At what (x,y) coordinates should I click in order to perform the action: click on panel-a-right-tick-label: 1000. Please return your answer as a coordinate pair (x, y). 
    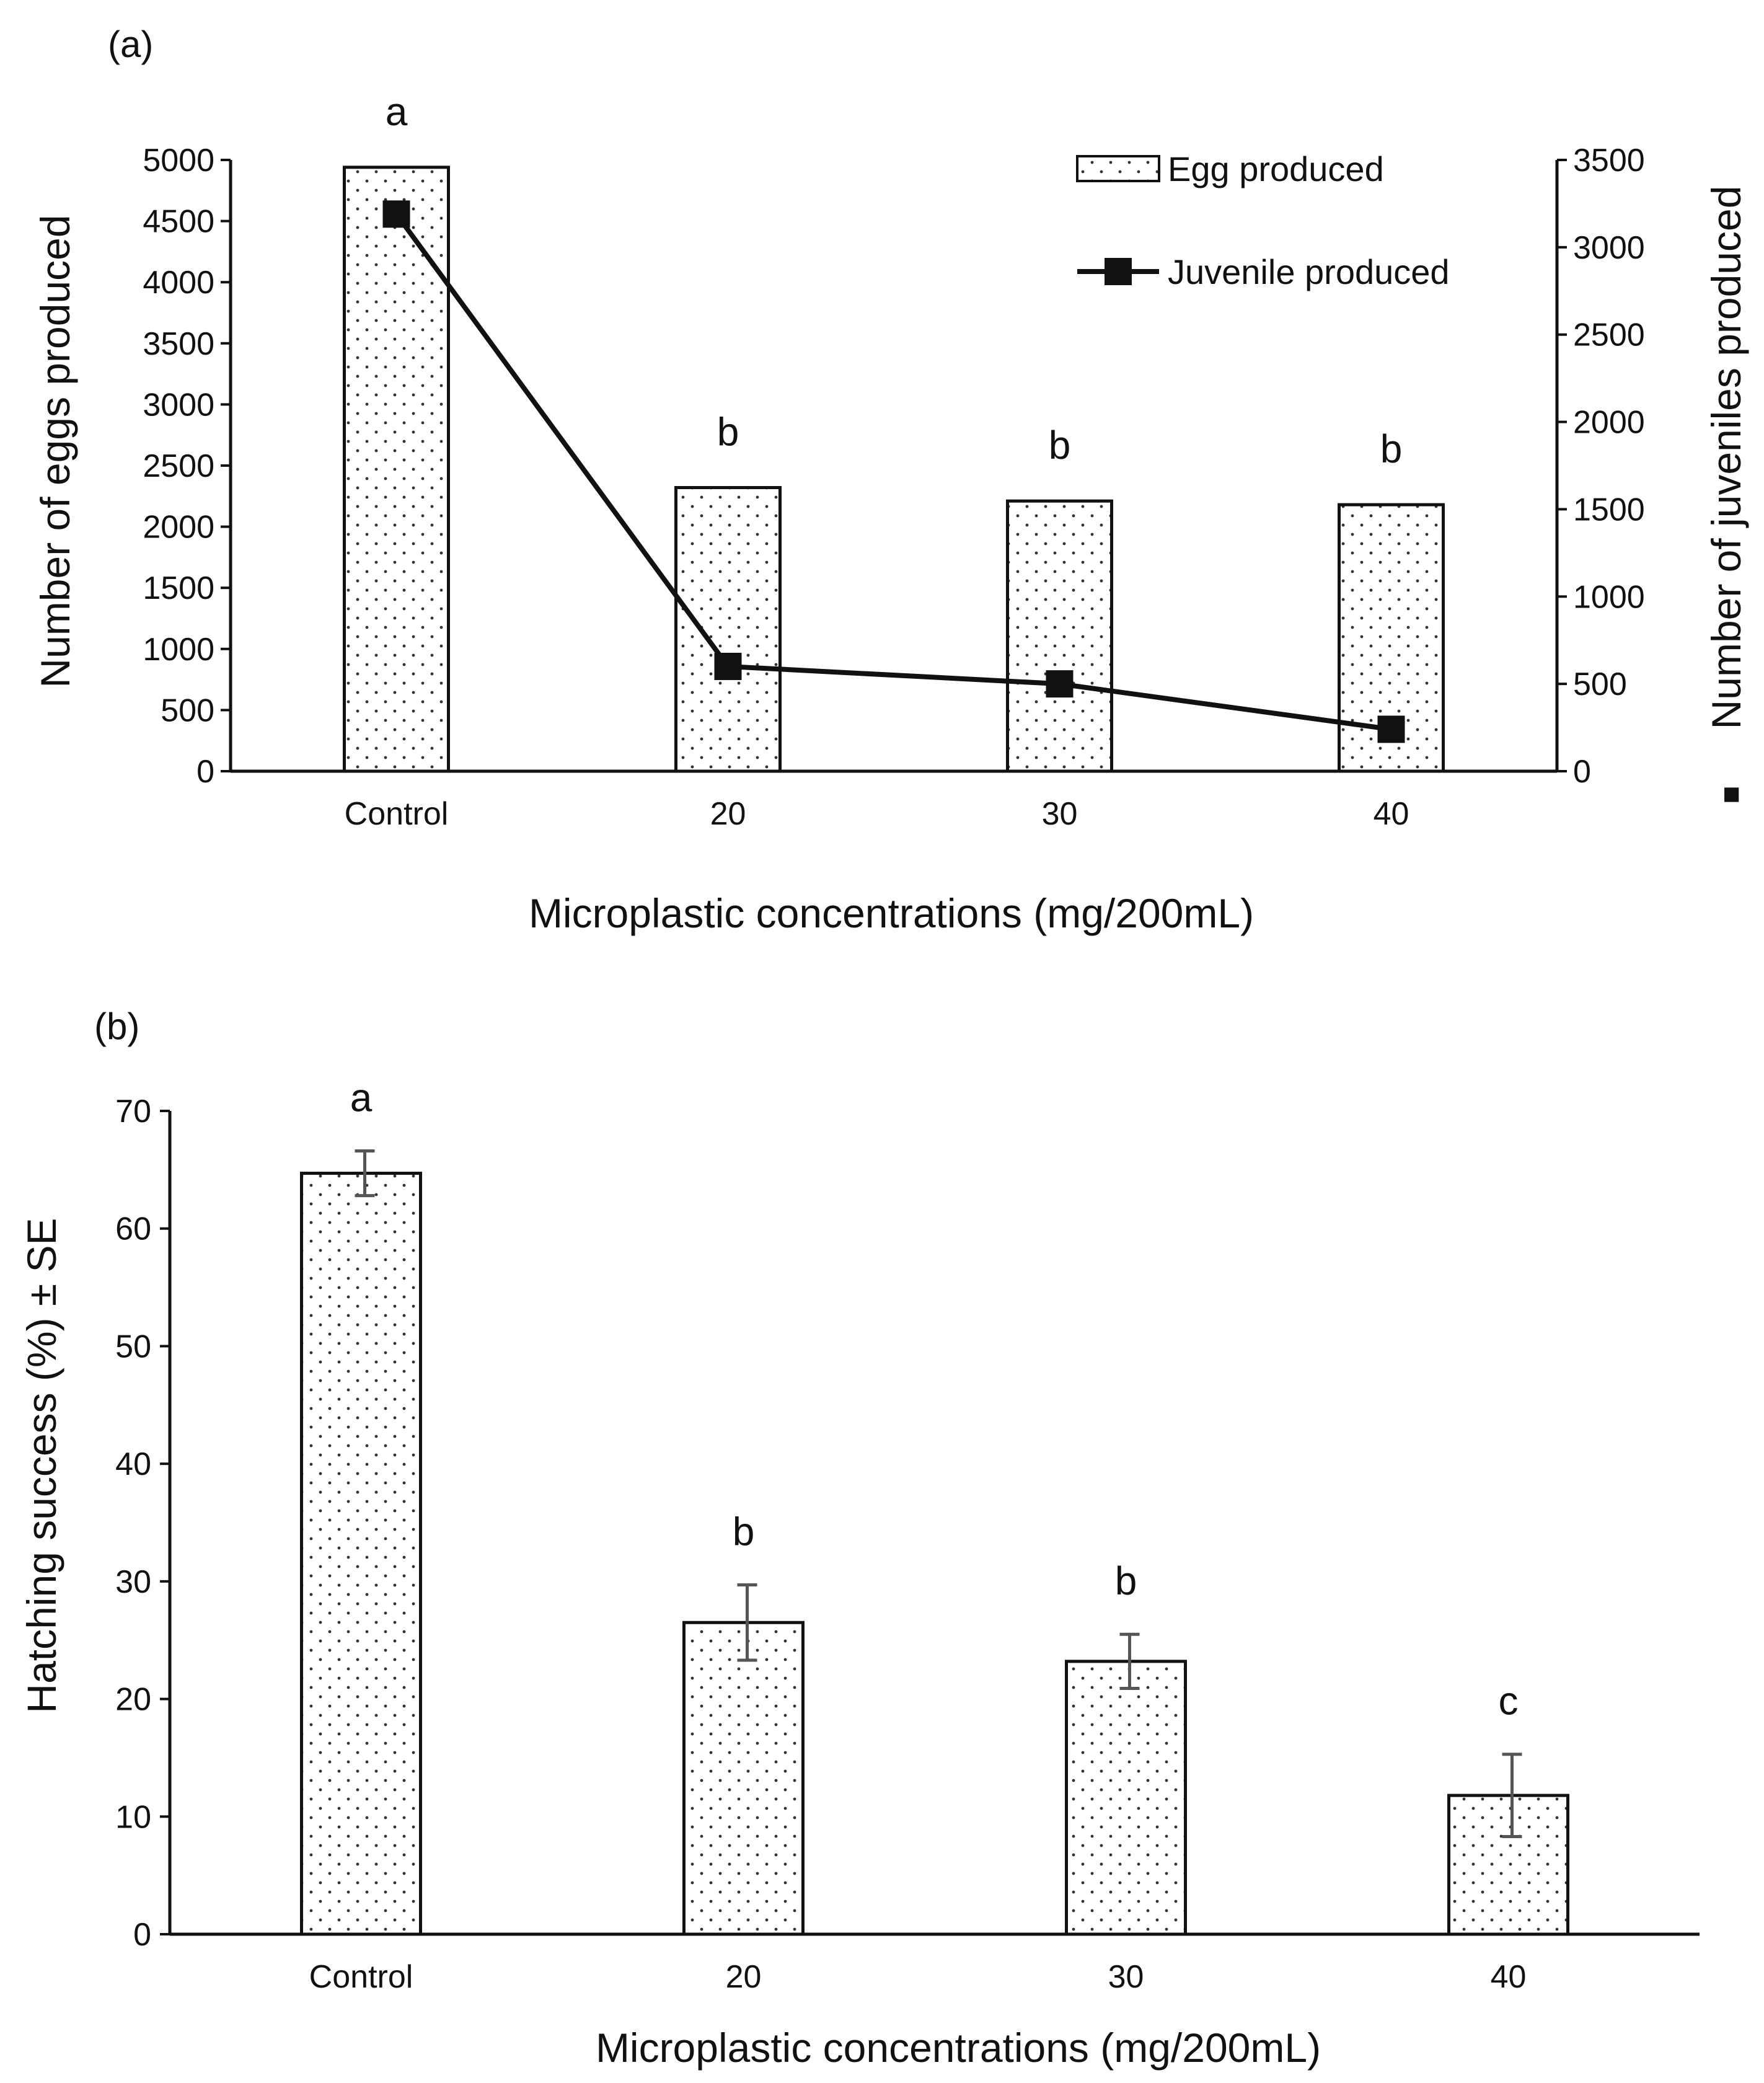
    Looking at the image, I should click on (1609, 597).